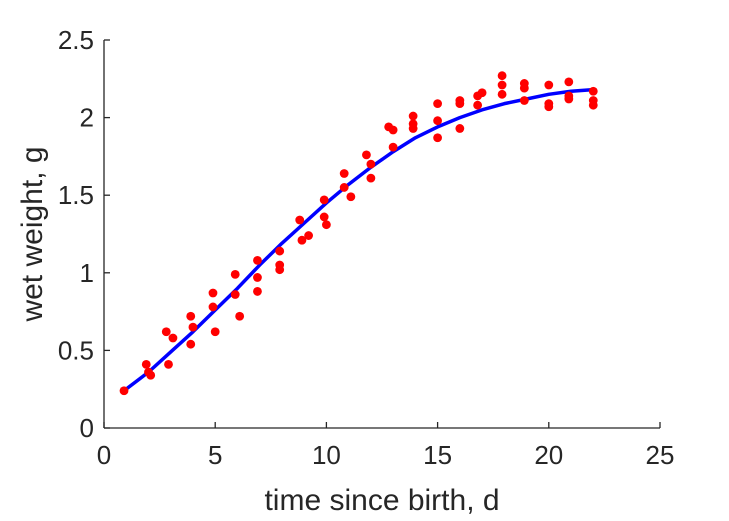  What do you see at coordinates (87, 118) in the screenshot?
I see `y-tick-label: 2` at bounding box center [87, 118].